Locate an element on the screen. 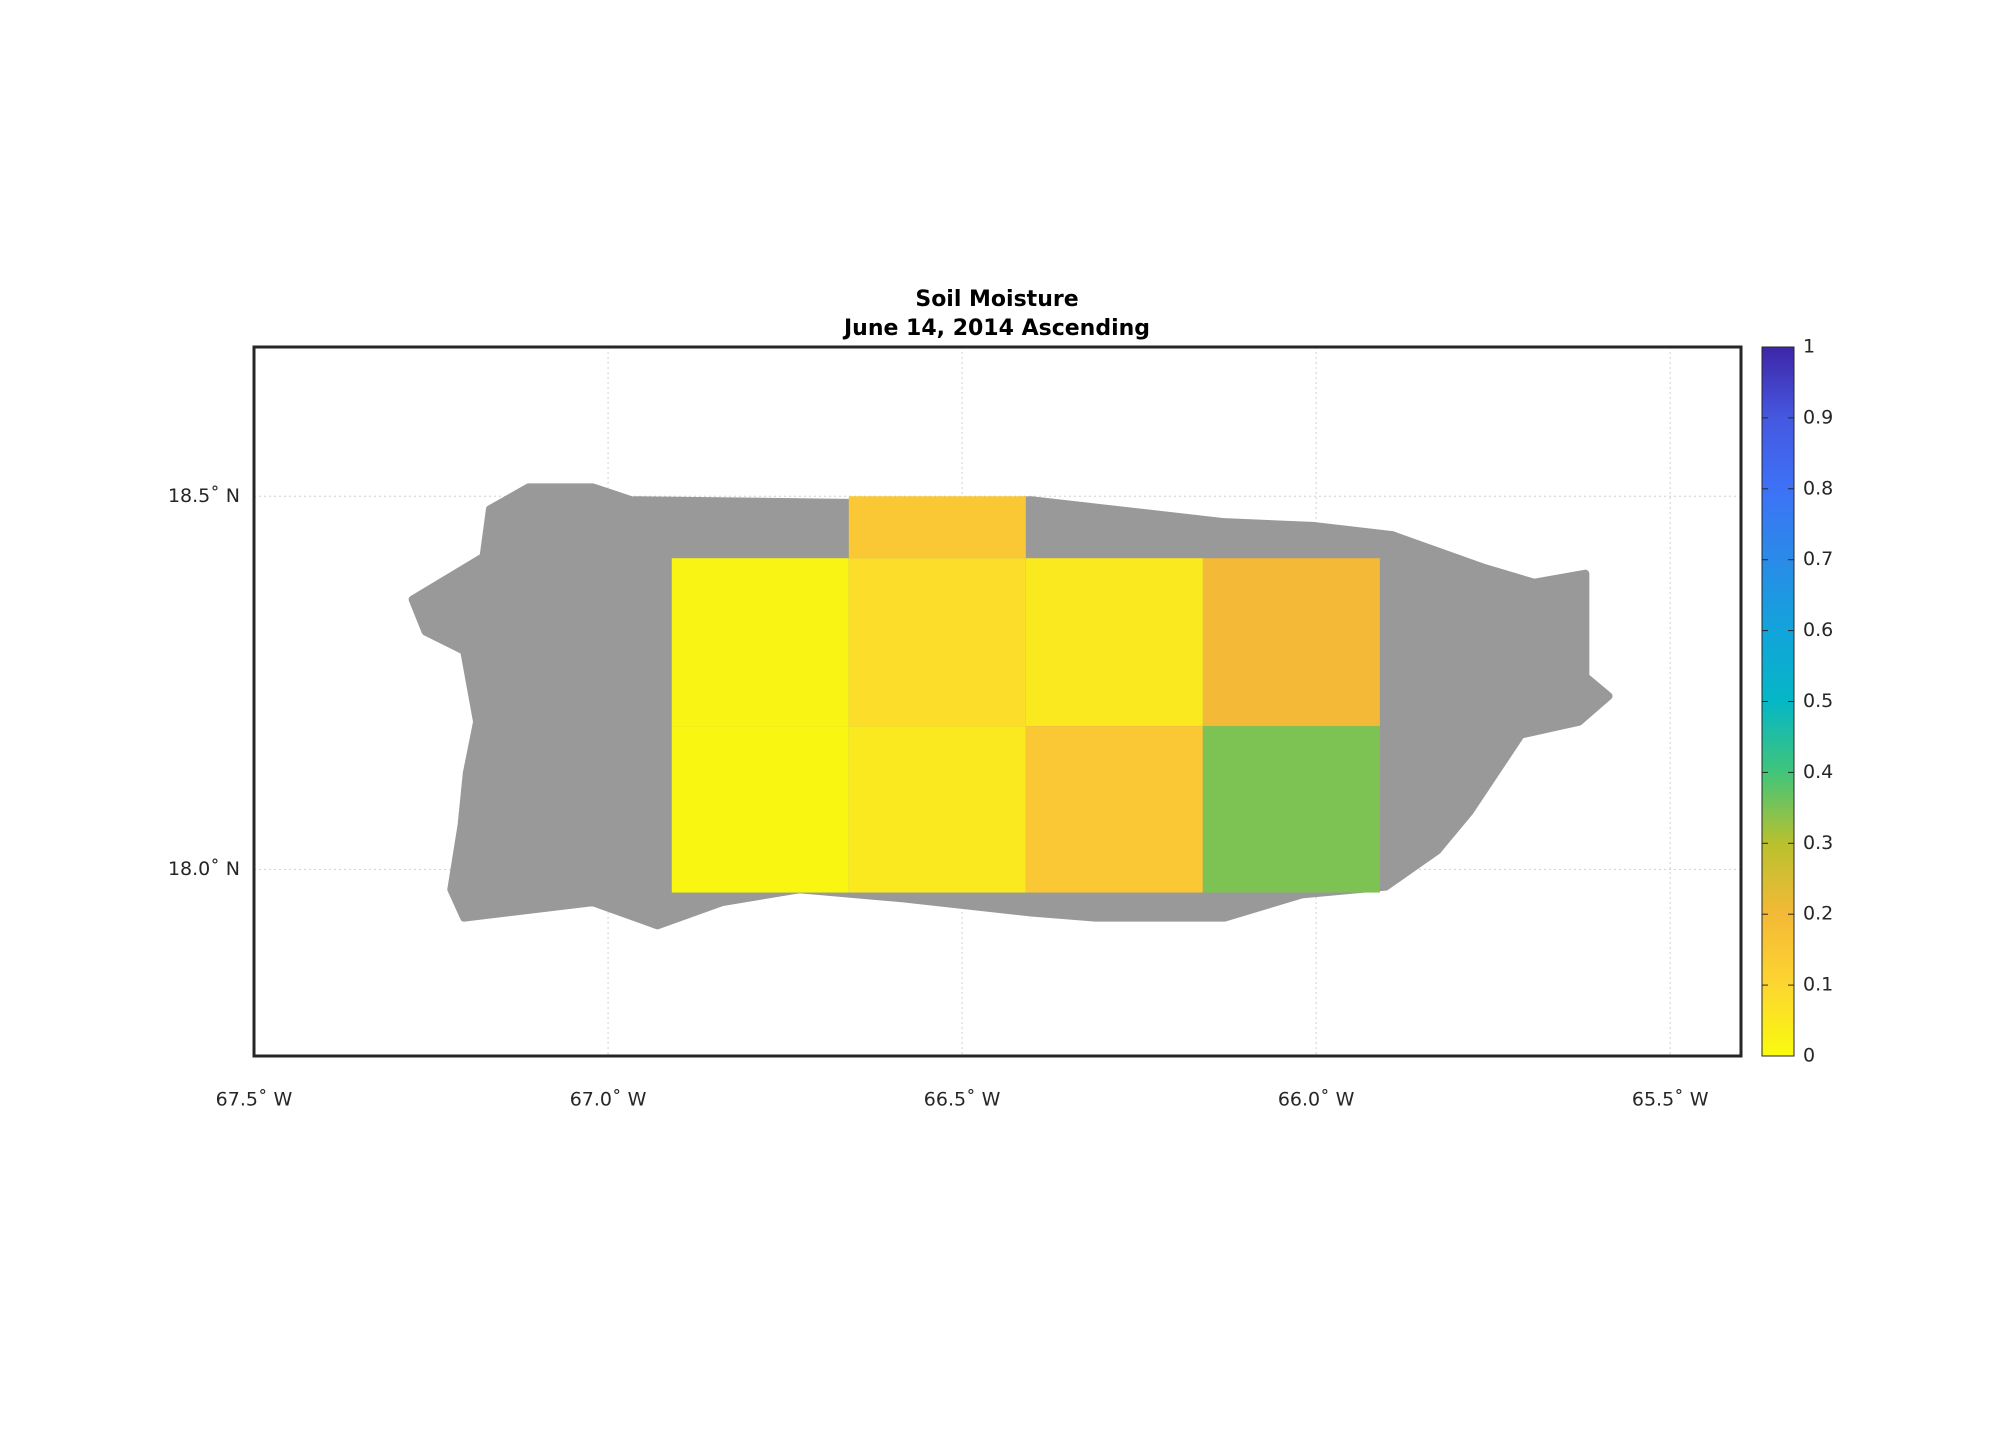 The height and width of the screenshot is (1433, 1991). colorbar-tick-label: 0.5 is located at coordinates (1818, 701).